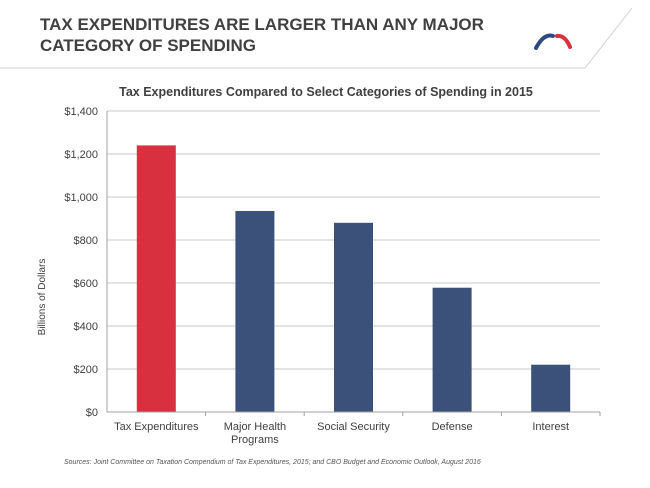 The width and height of the screenshot is (650, 488). What do you see at coordinates (86, 241) in the screenshot?
I see `y-tick-label: $800` at bounding box center [86, 241].